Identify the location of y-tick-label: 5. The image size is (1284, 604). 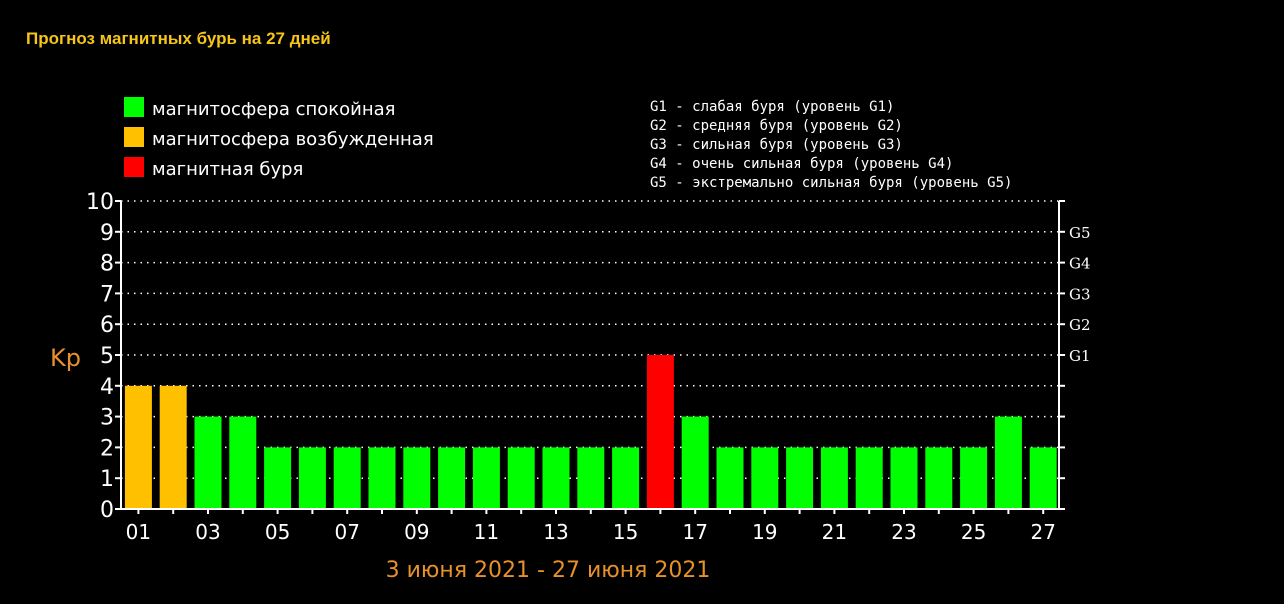
(107, 356).